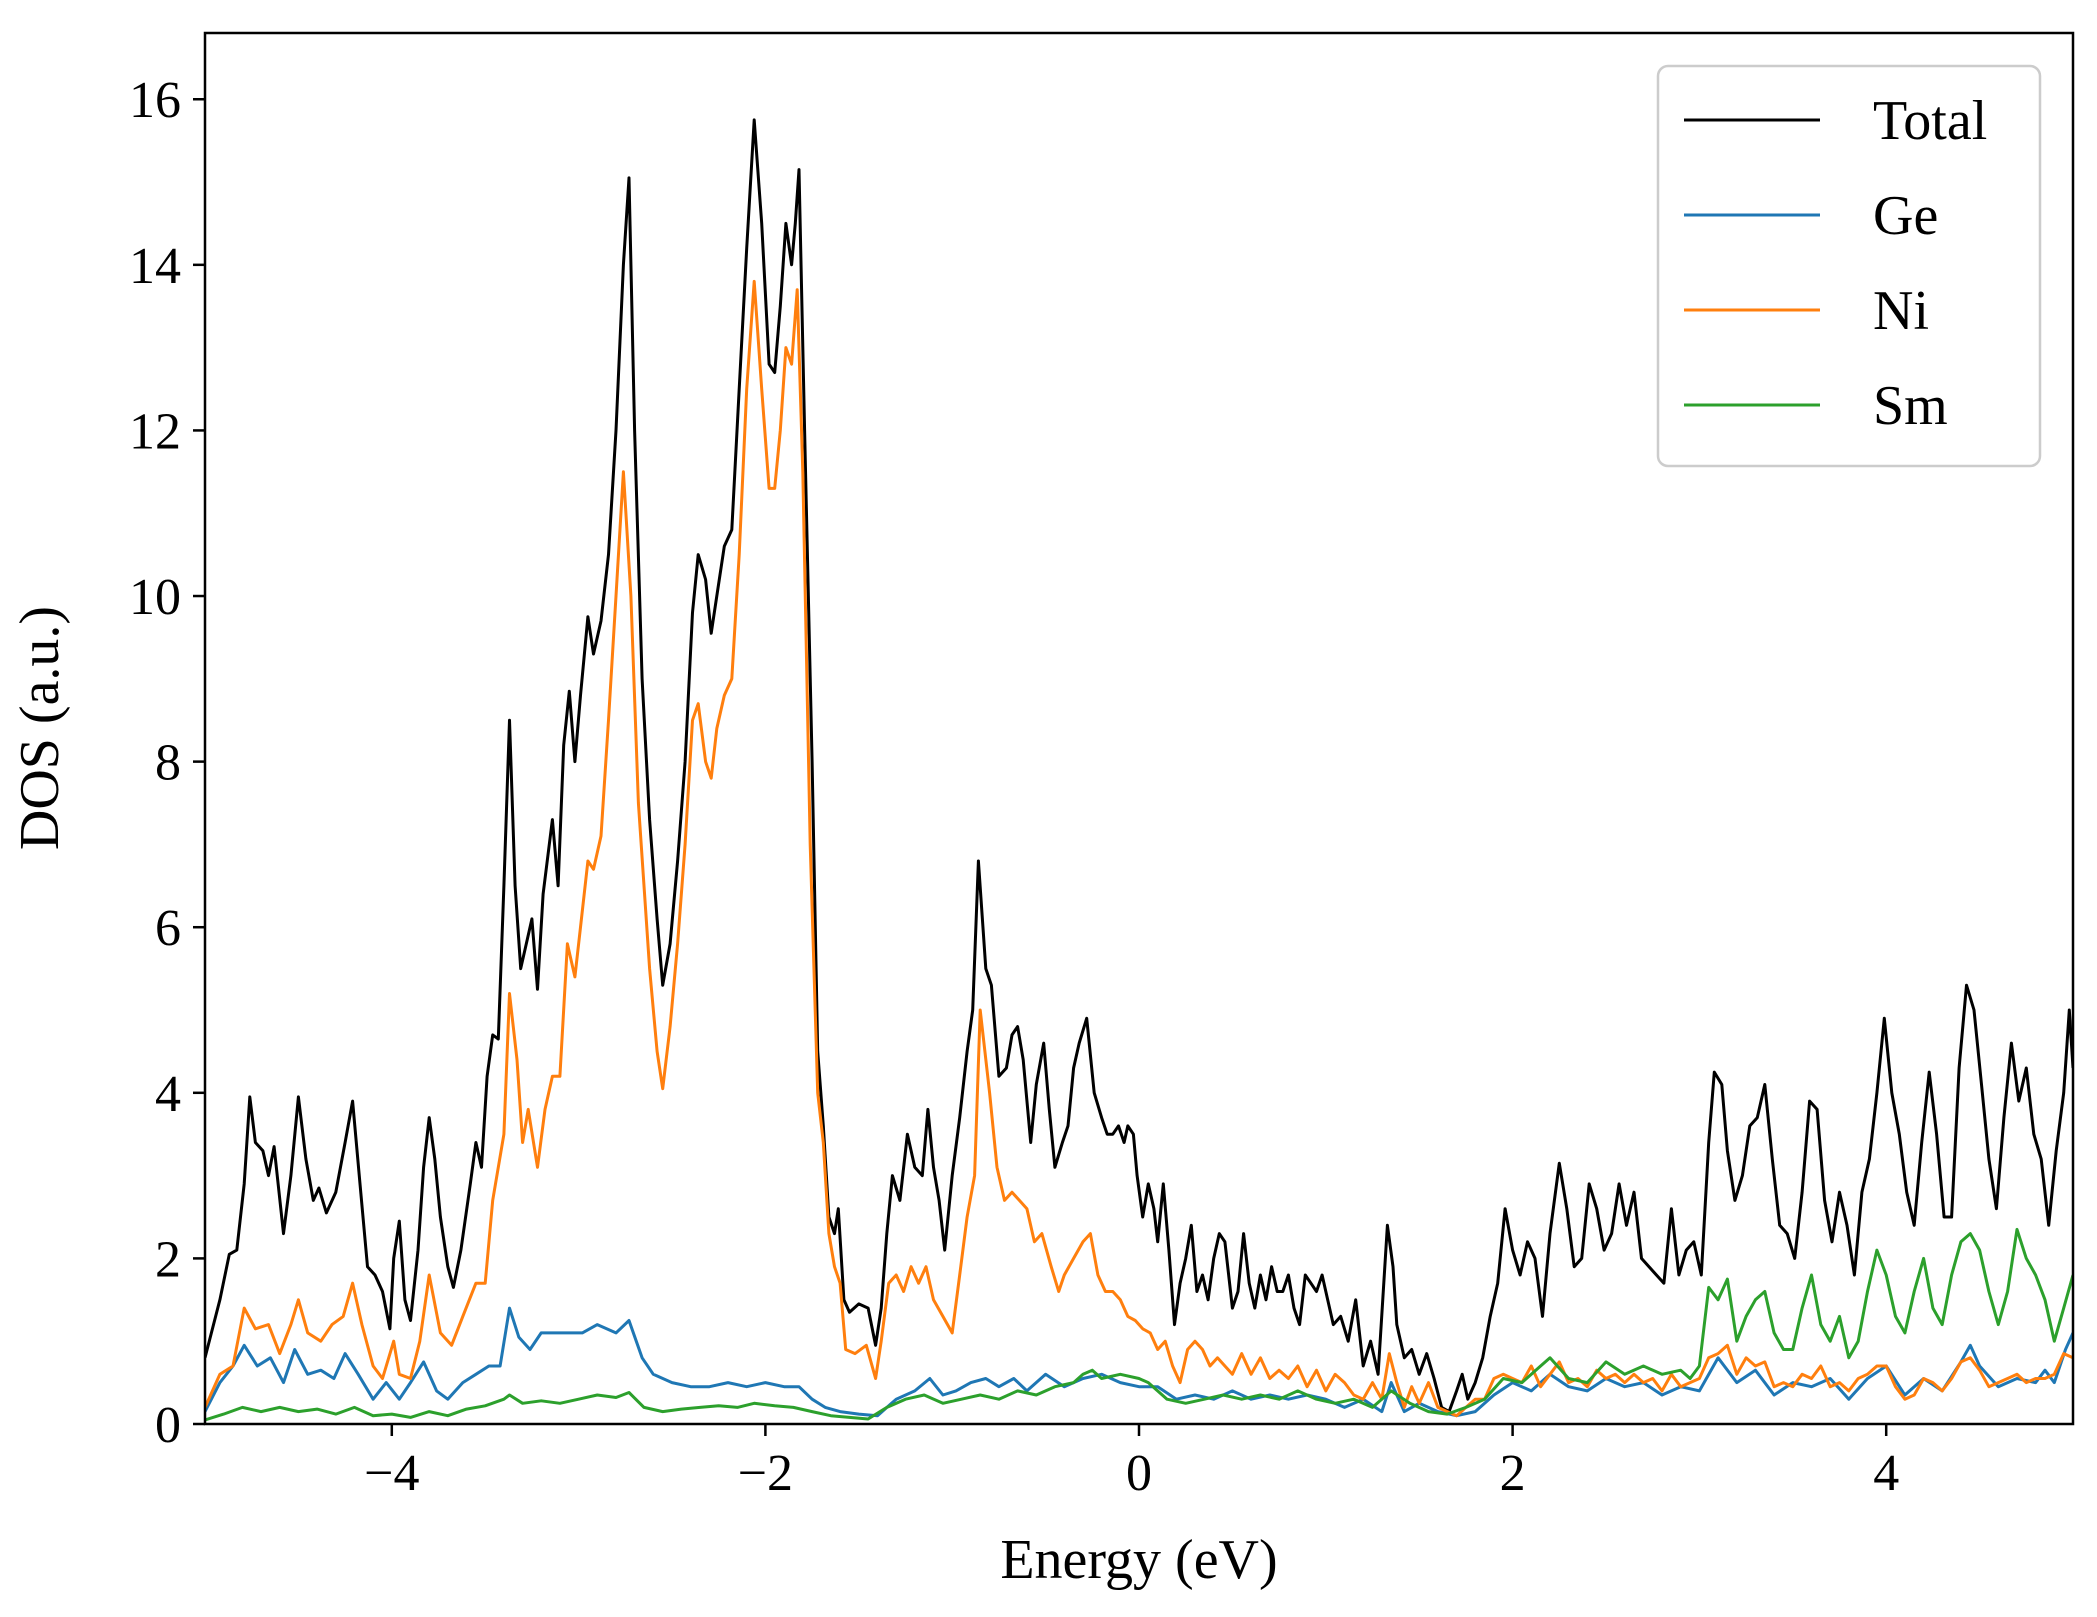 This screenshot has width=2097, height=1617. Describe the element at coordinates (168, 1094) in the screenshot. I see `y-tick-label: 4` at that location.